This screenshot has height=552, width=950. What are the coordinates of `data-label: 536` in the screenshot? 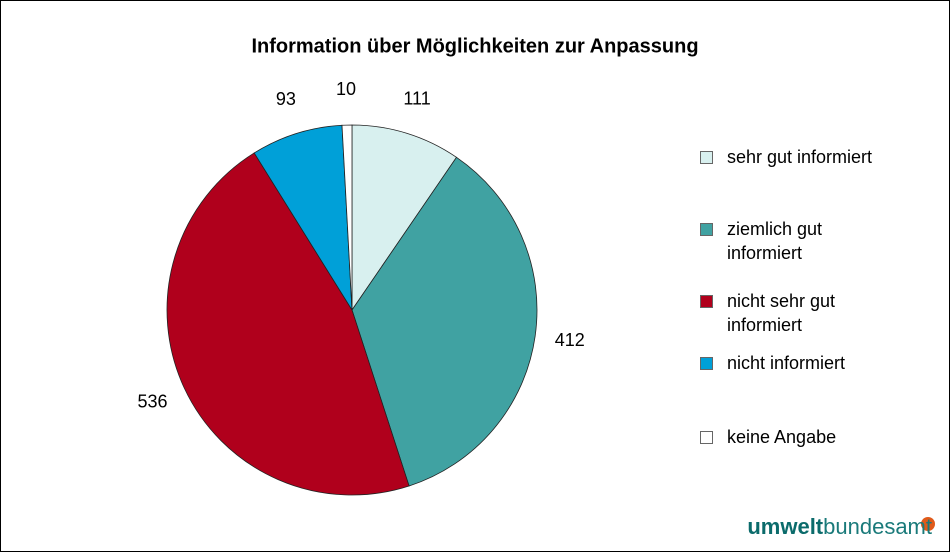 It's located at (152, 402).